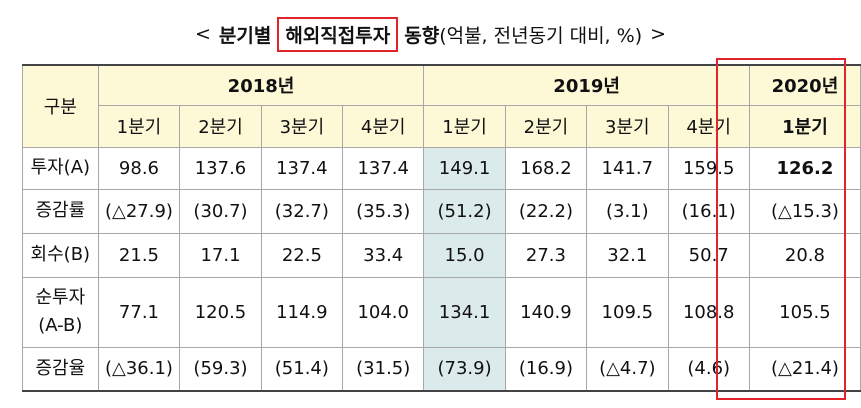  Describe the element at coordinates (804, 312) in the screenshot. I see `table-cell: 105.5` at that location.